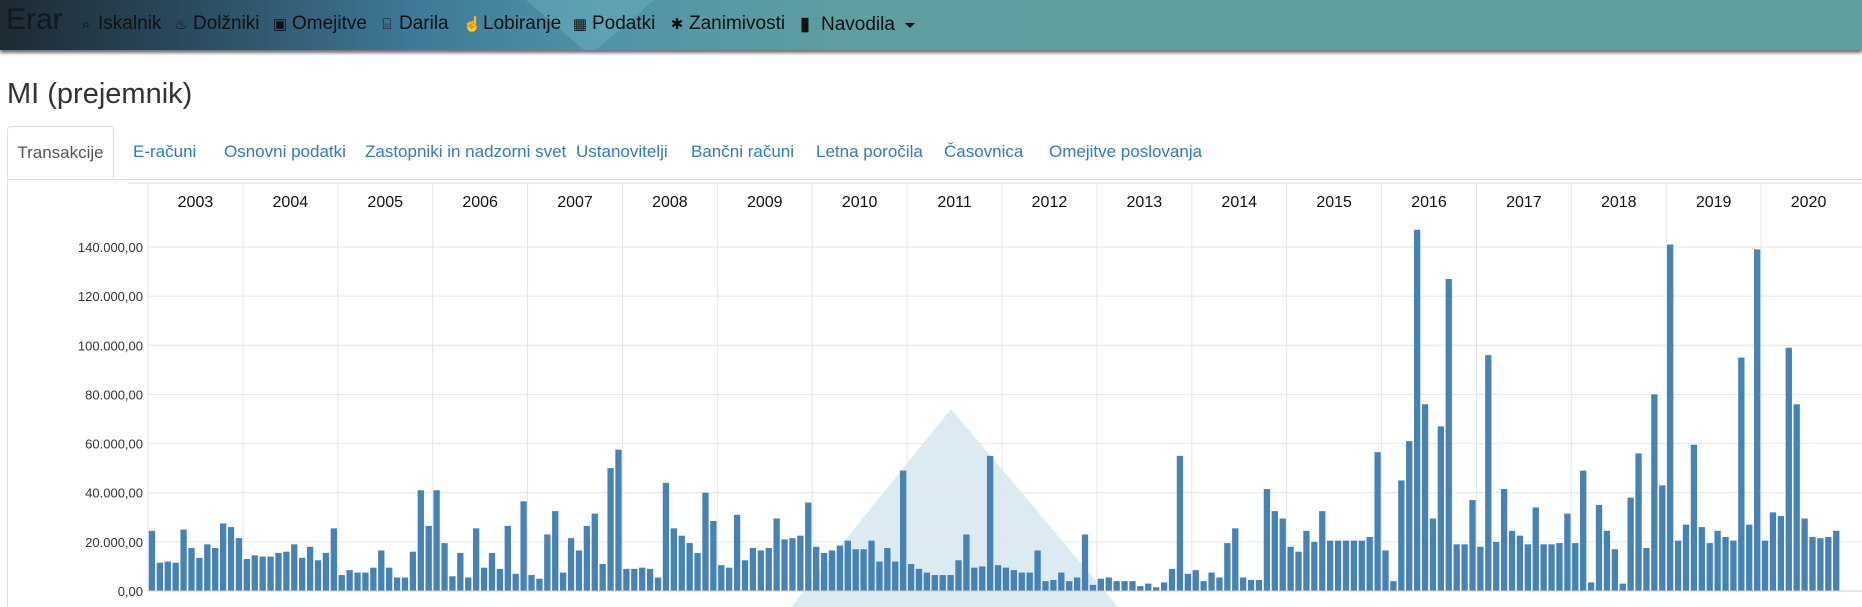 The width and height of the screenshot is (1862, 607). What do you see at coordinates (100, 94) in the screenshot?
I see `page-title: MI (prejemnik)` at bounding box center [100, 94].